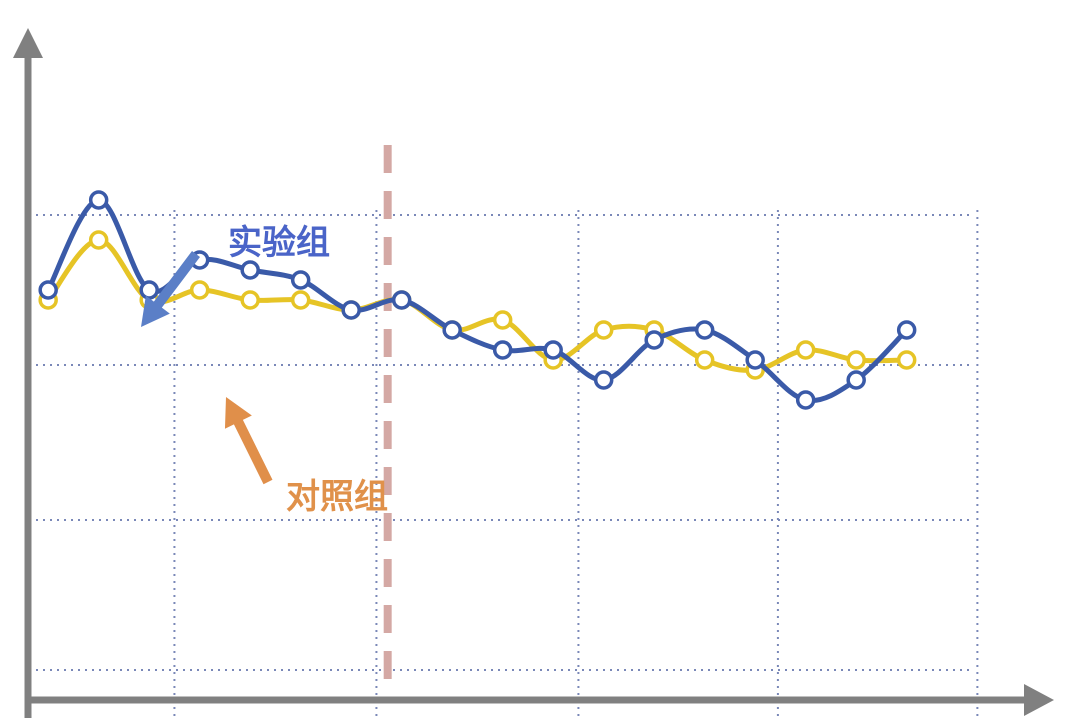 The height and width of the screenshot is (718, 1080). I want to click on x-axis-arrowhead, so click(1039, 700).